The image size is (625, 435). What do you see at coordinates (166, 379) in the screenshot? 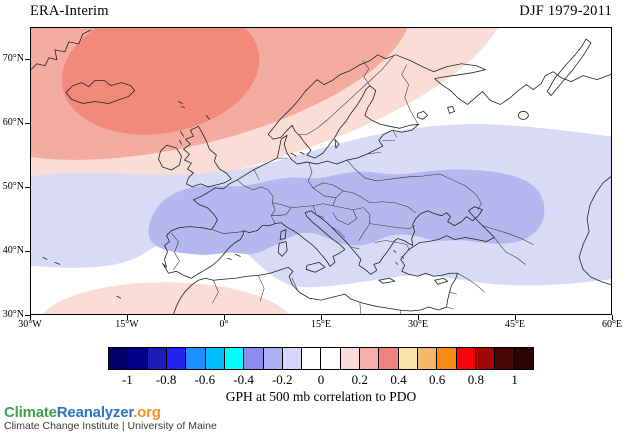
I see `colorbar-tick-label: -0.8` at bounding box center [166, 379].